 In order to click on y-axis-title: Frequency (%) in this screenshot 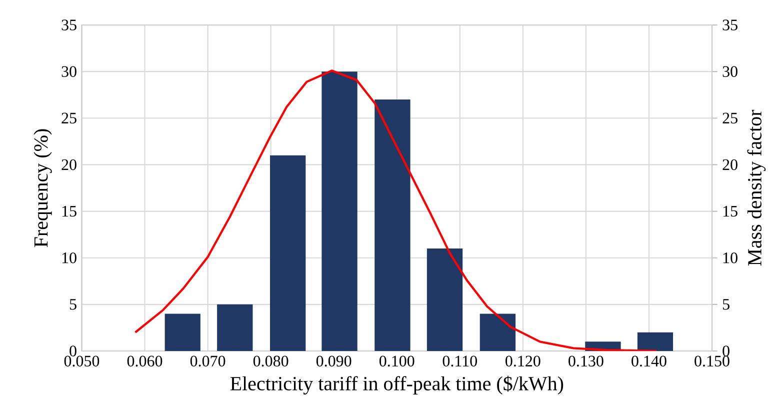, I will do `click(43, 188)`.